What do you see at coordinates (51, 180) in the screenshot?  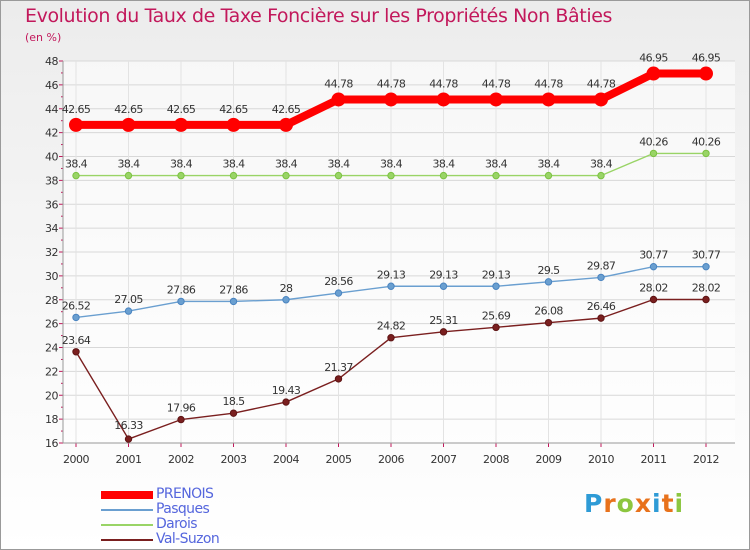 I see `y-tick-label: 38` at bounding box center [51, 180].